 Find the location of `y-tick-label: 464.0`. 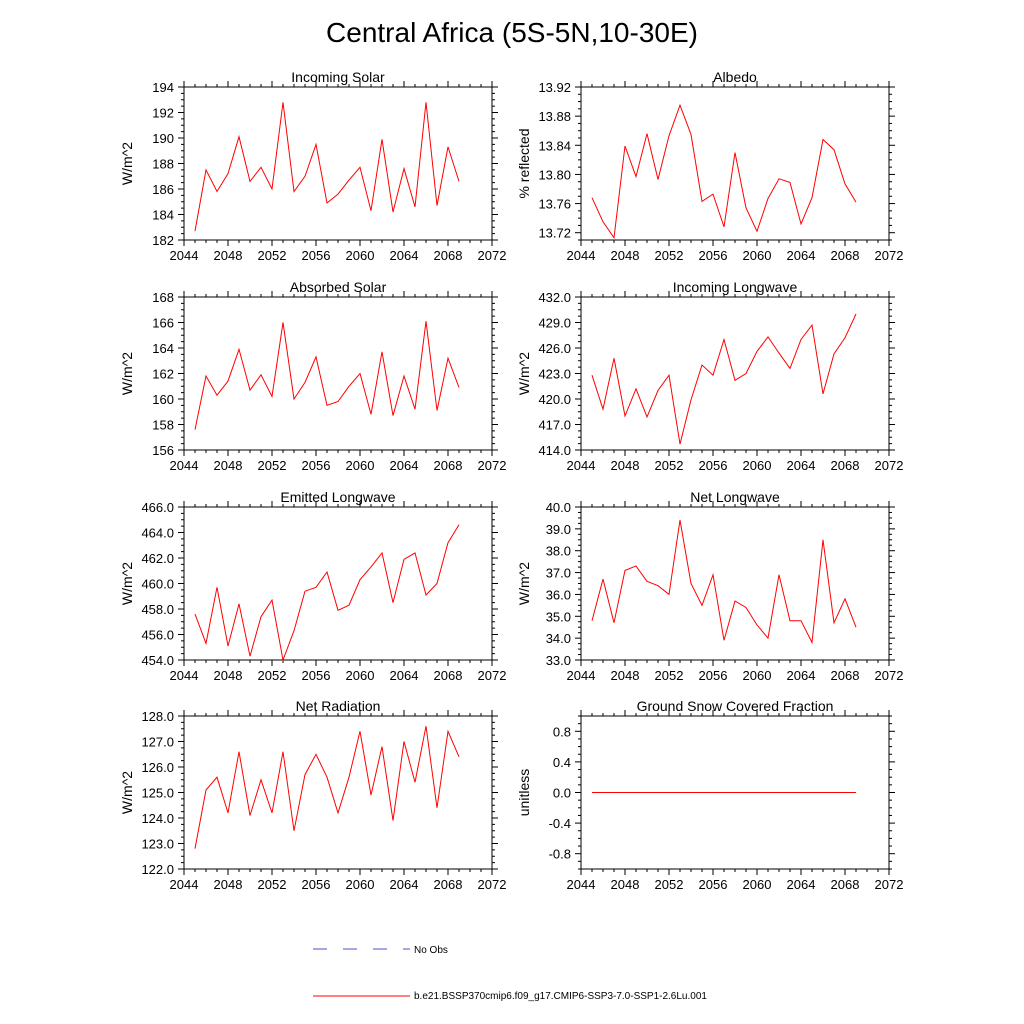

y-tick-label: 464.0 is located at coordinates (157, 533).